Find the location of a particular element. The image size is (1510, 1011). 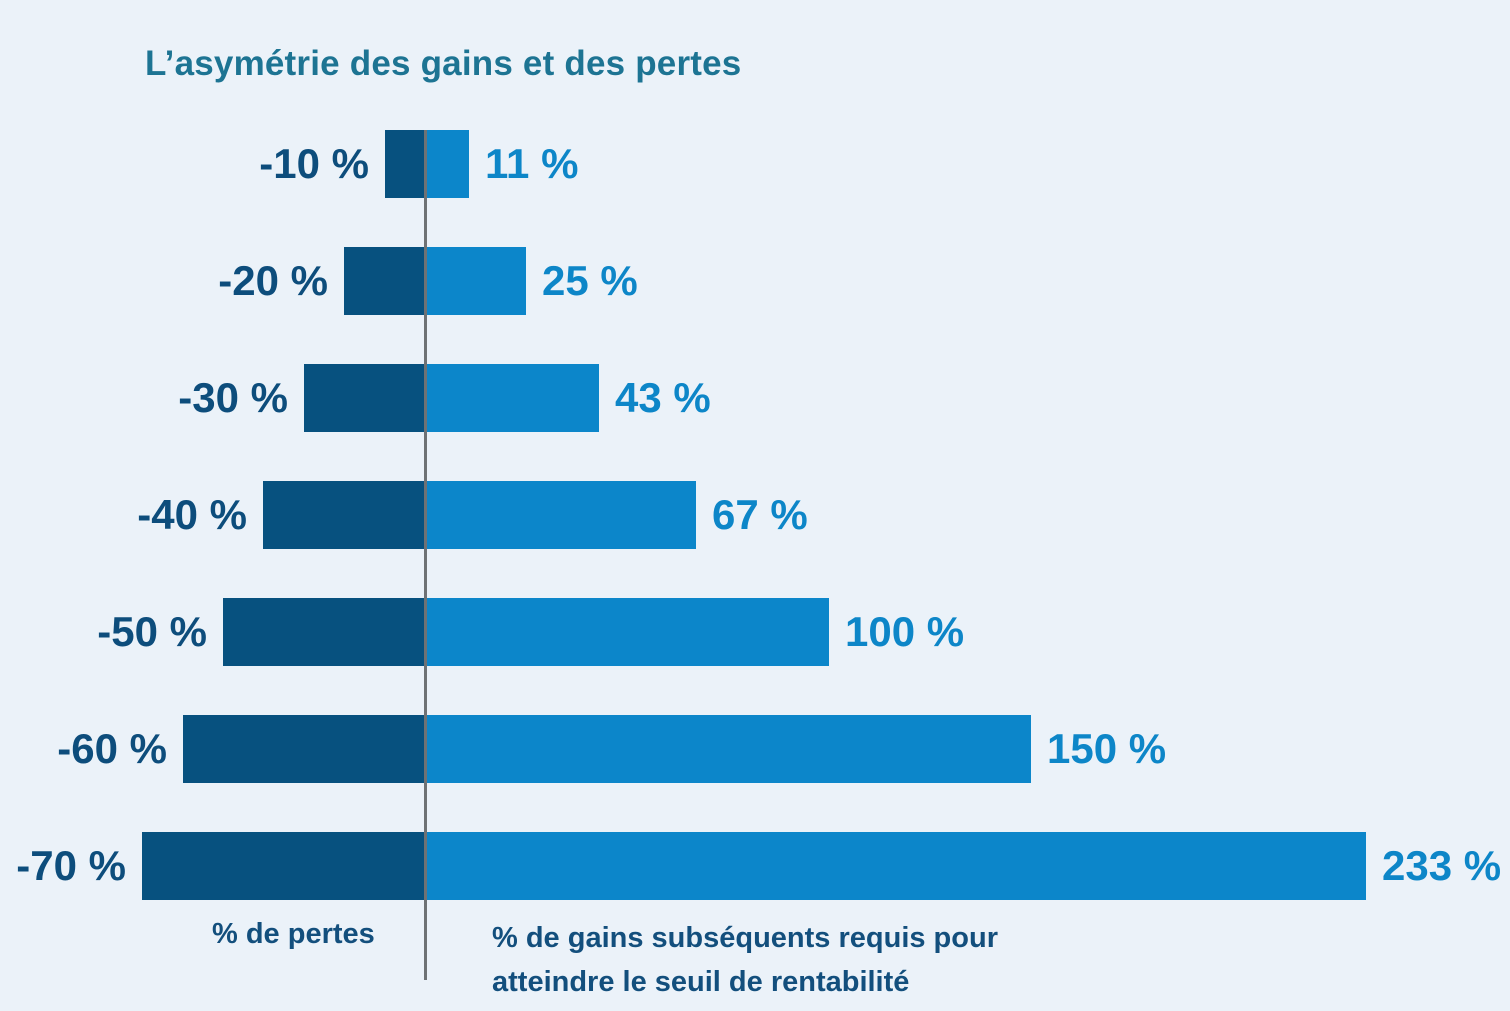

gains-axis-label-line2: atteindre le seuil de rentabilité is located at coordinates (701, 982).